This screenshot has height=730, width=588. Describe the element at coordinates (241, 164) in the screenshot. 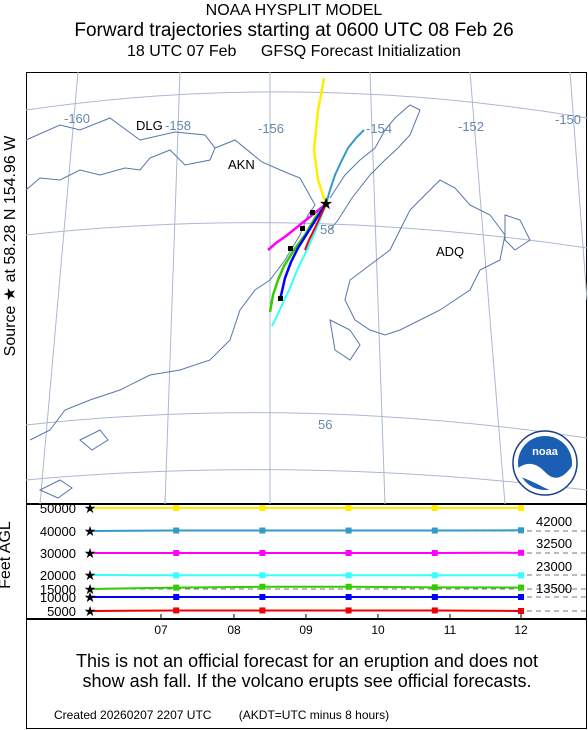

I see `place-akn: AKN` at that location.